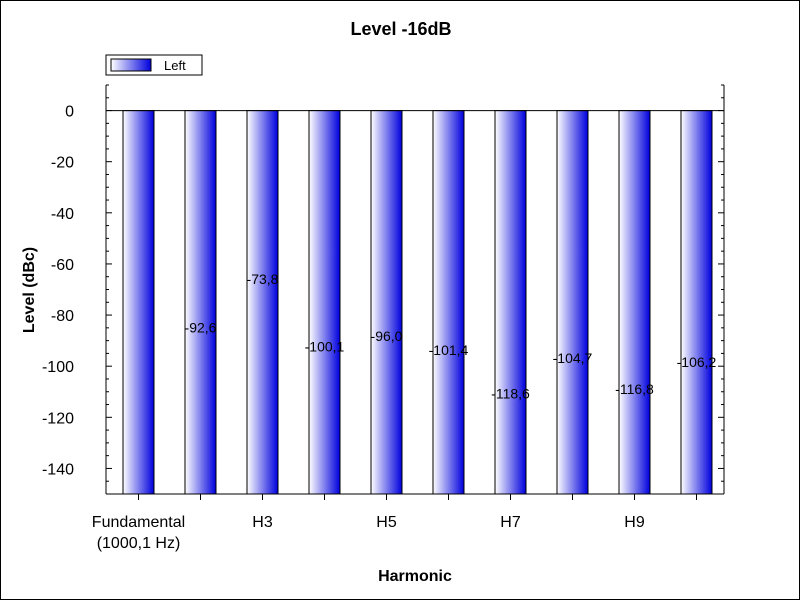  Describe the element at coordinates (634, 522) in the screenshot. I see `x-tick-label: H9` at that location.